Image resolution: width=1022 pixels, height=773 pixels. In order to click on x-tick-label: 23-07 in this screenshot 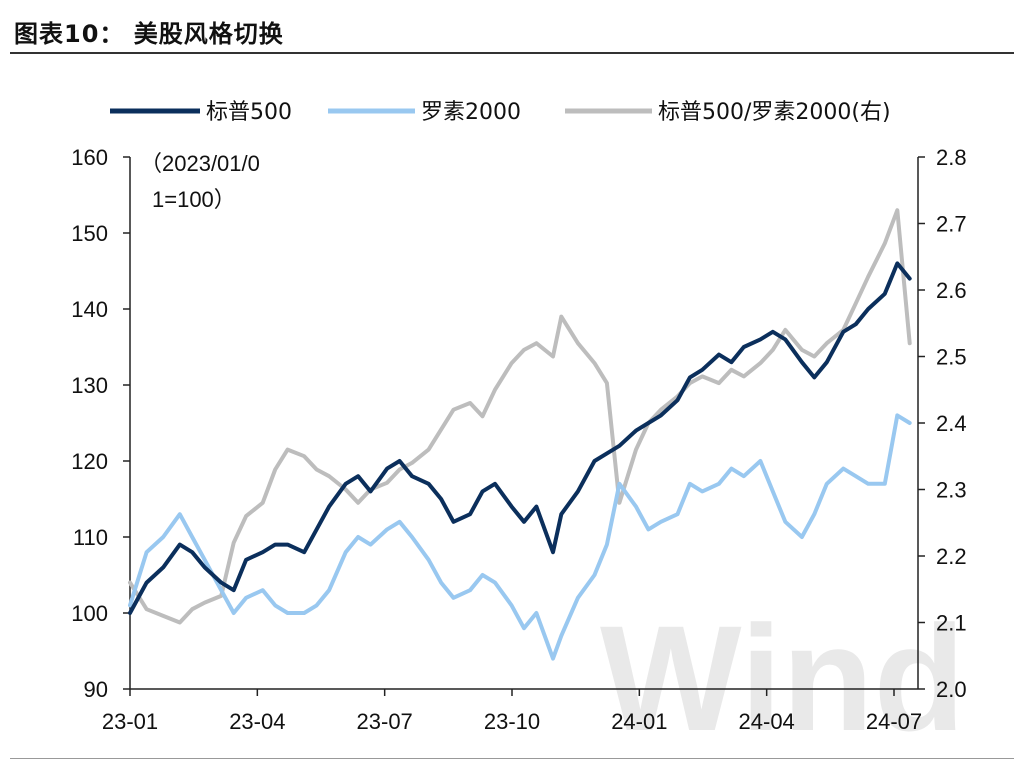, I will do `click(385, 721)`.